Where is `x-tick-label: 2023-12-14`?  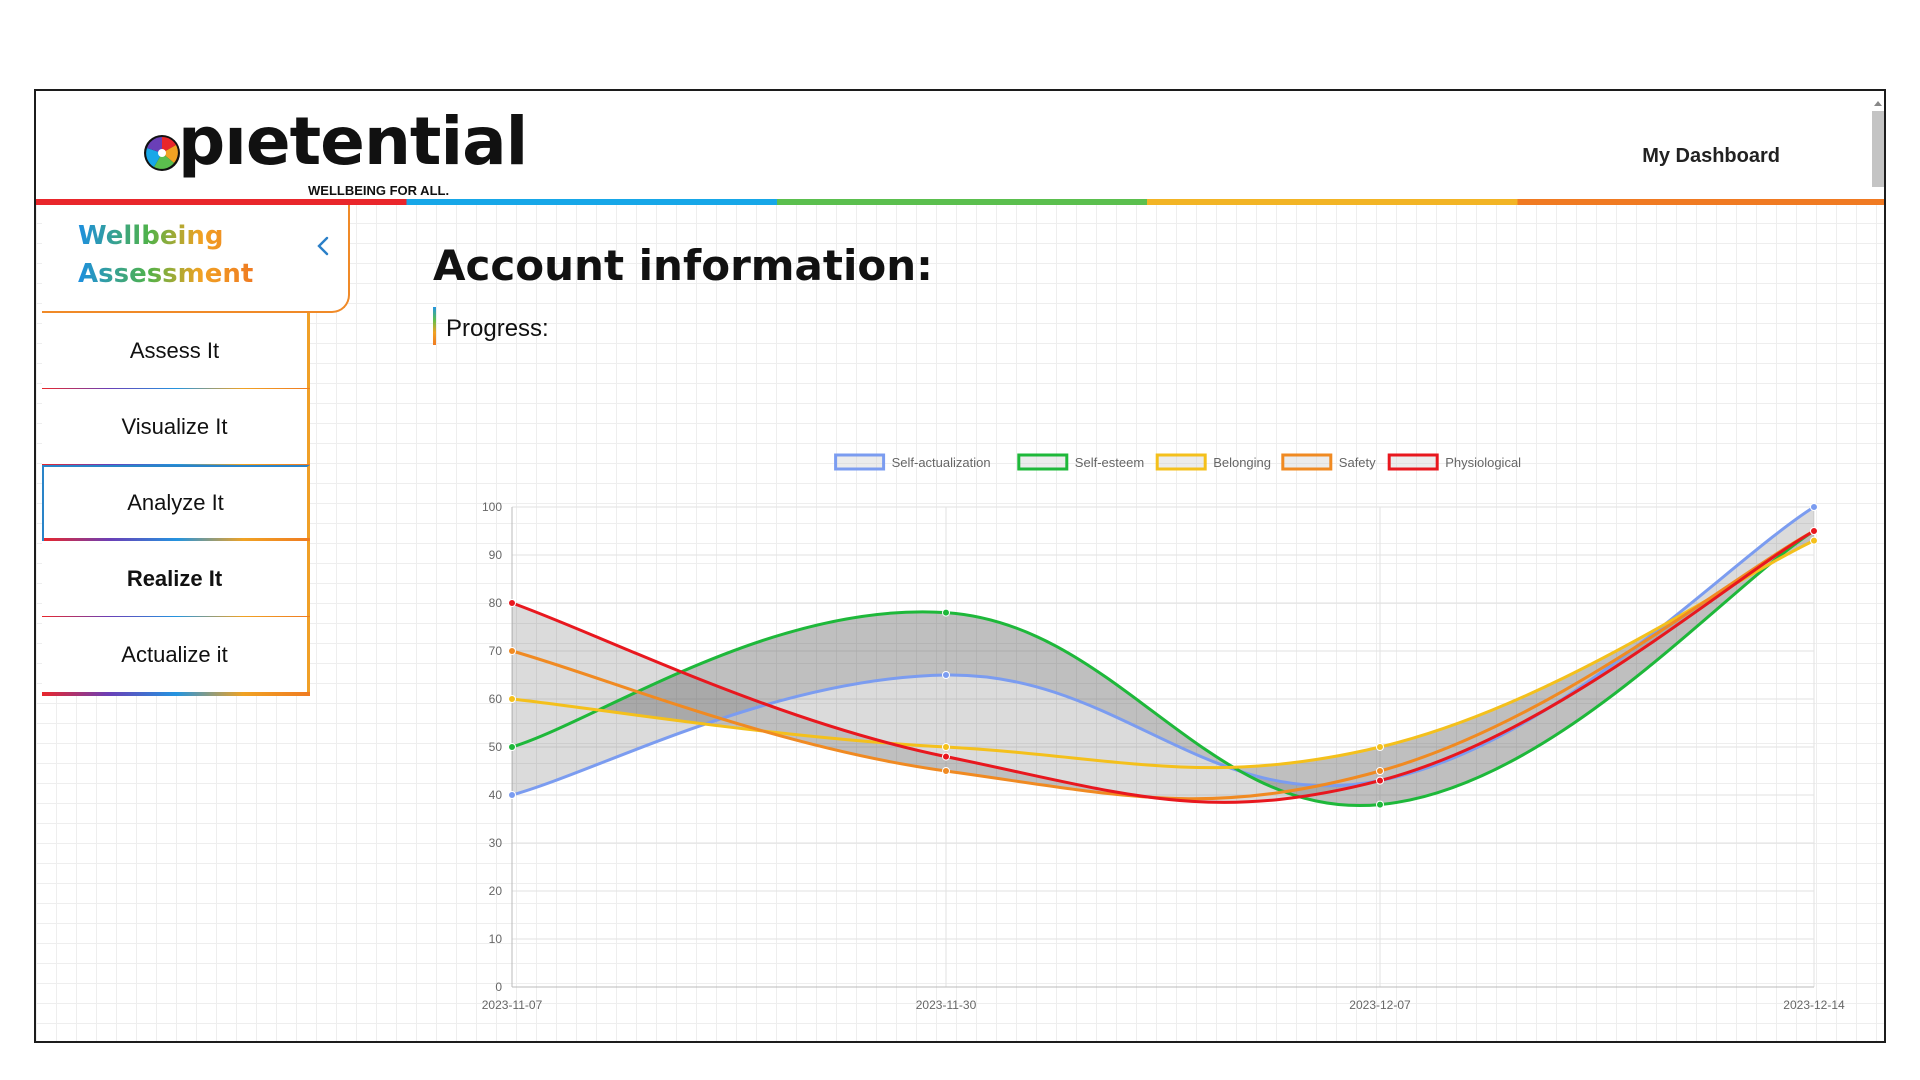
x-tick-label: 2023-12-14 is located at coordinates (1814, 1005).